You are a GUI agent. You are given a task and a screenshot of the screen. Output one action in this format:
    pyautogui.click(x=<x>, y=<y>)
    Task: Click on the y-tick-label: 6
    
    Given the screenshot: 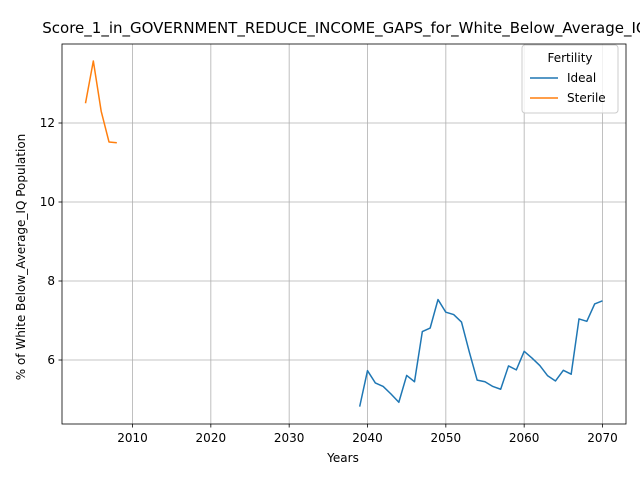 What is the action you would take?
    pyautogui.click(x=51, y=360)
    